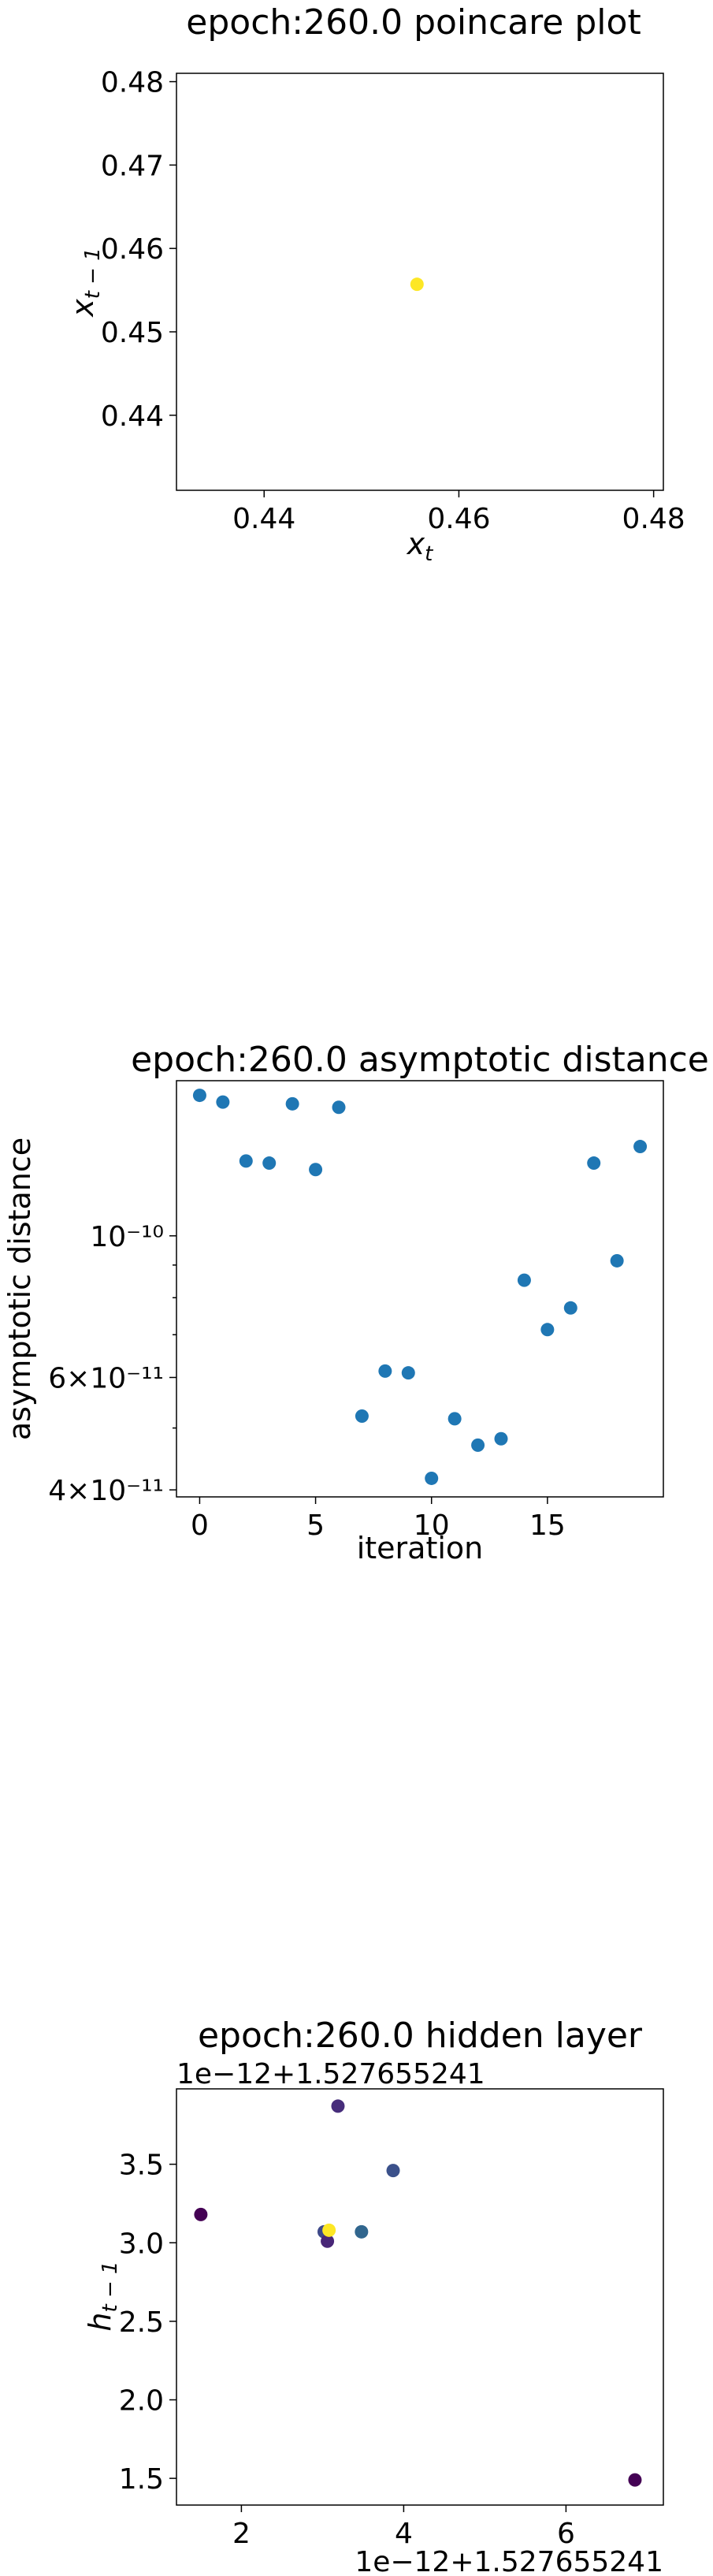 The height and width of the screenshot is (2576, 713). Describe the element at coordinates (420, 1548) in the screenshot. I see `asymptotic-x-axis-label: iteration` at that location.